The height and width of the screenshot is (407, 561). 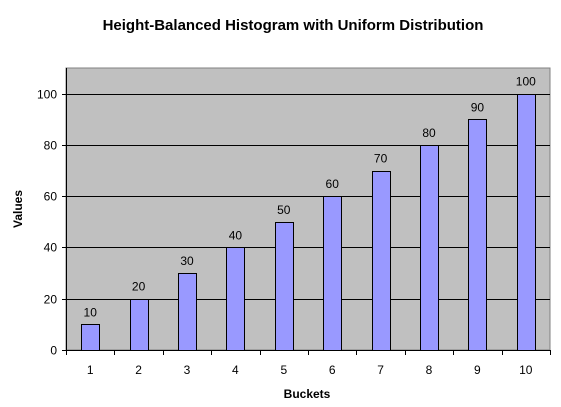 I want to click on x-tick-label: 2, so click(x=138, y=370).